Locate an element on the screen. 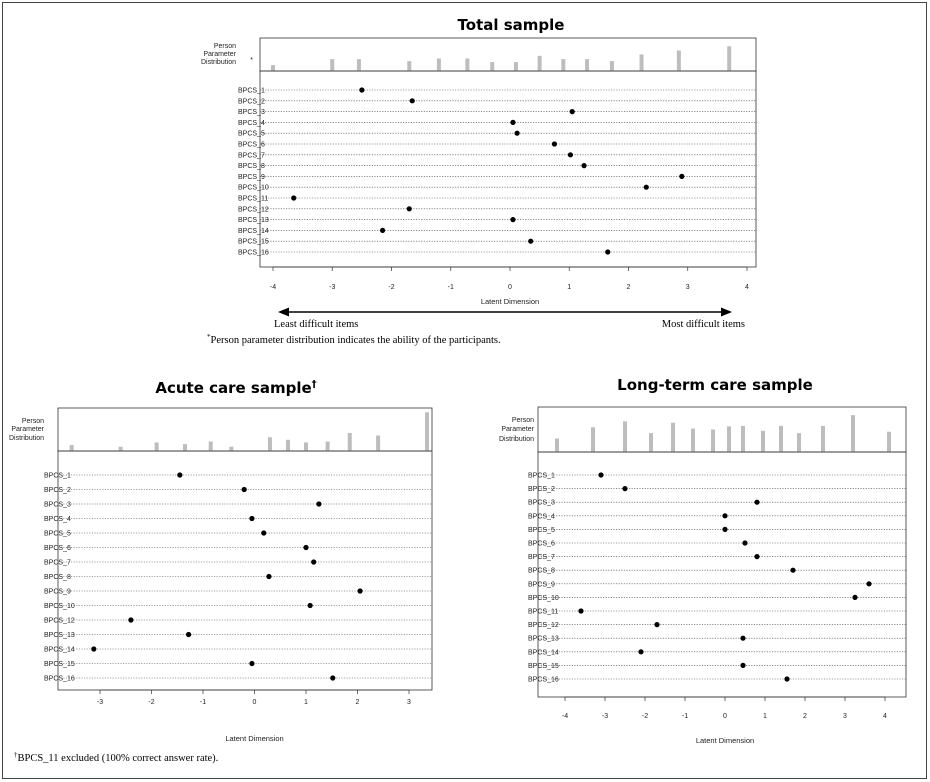 Image resolution: width=930 pixels, height=782 pixels. distribution-label-mark: * is located at coordinates (251, 60).